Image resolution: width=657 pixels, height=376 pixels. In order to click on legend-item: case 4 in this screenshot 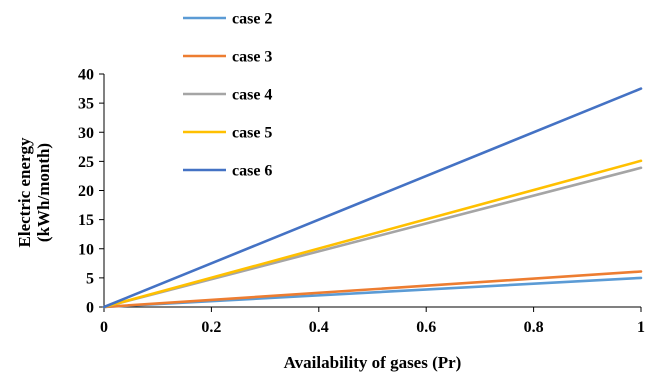, I will do `click(227, 95)`.